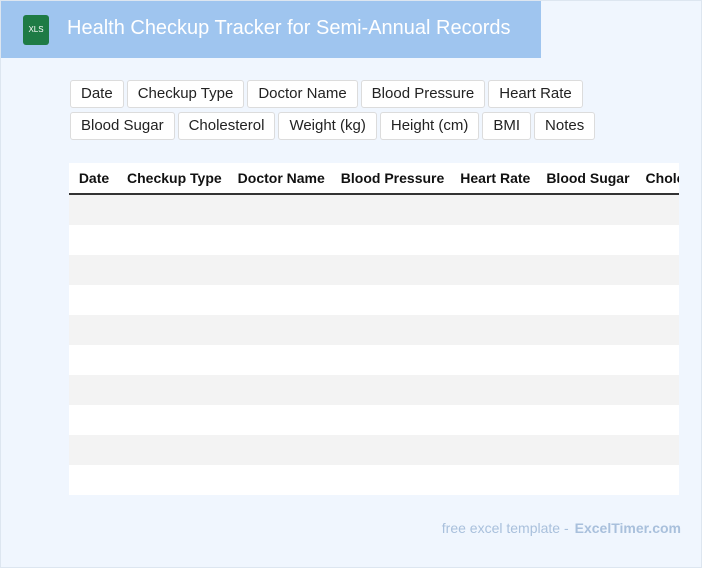  Describe the element at coordinates (185, 94) in the screenshot. I see `column-chip: Checkup Type` at that location.